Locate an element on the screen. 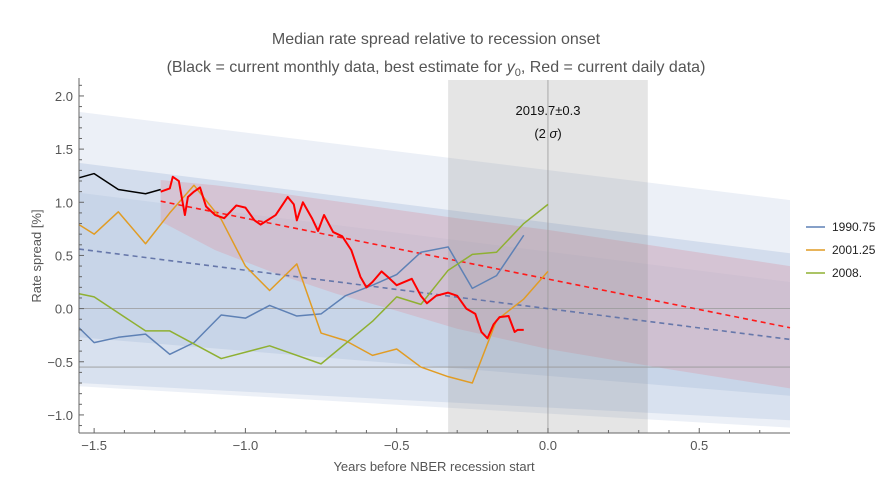  x-axis-label: Years before NBER recession start is located at coordinates (434, 466).